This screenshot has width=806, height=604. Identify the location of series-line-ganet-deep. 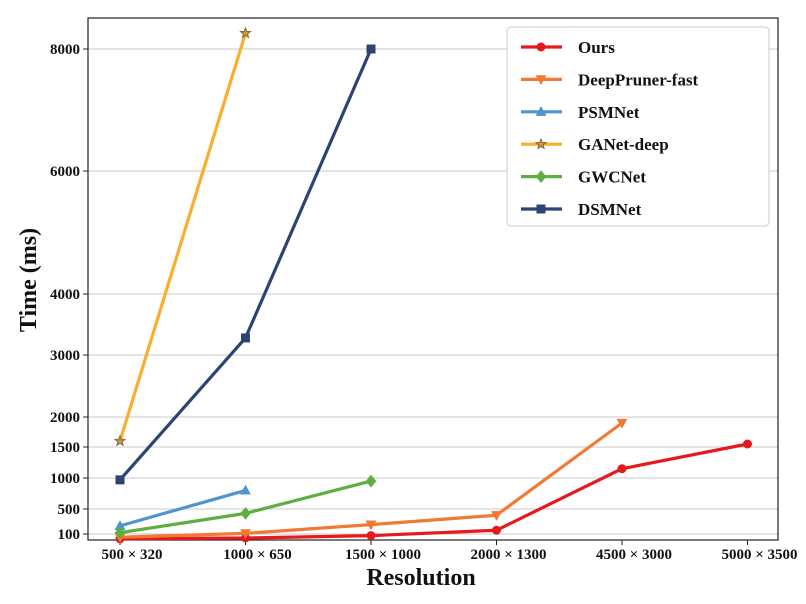
(183, 237).